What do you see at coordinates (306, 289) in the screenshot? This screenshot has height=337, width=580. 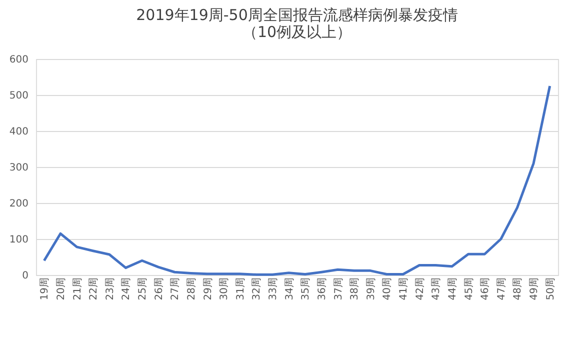 I see `x-tick-label: 35周` at bounding box center [306, 289].